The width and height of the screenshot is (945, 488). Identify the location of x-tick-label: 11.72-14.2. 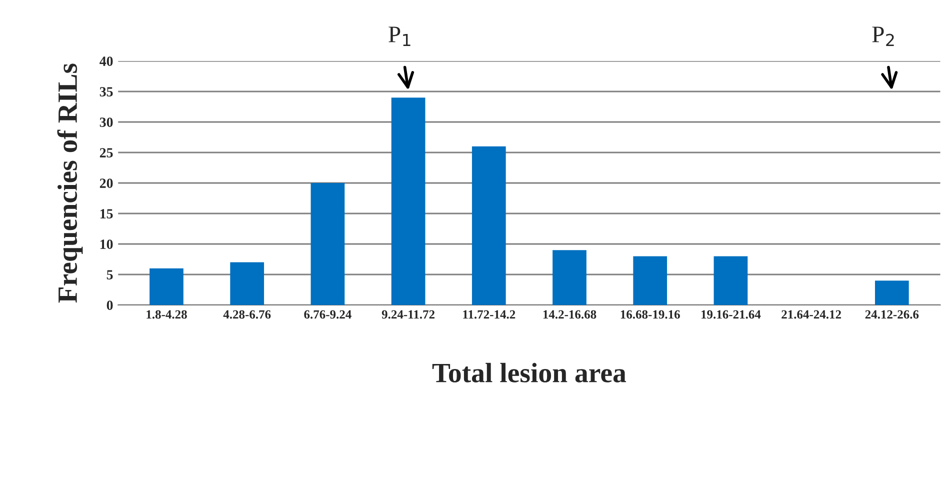
(489, 314).